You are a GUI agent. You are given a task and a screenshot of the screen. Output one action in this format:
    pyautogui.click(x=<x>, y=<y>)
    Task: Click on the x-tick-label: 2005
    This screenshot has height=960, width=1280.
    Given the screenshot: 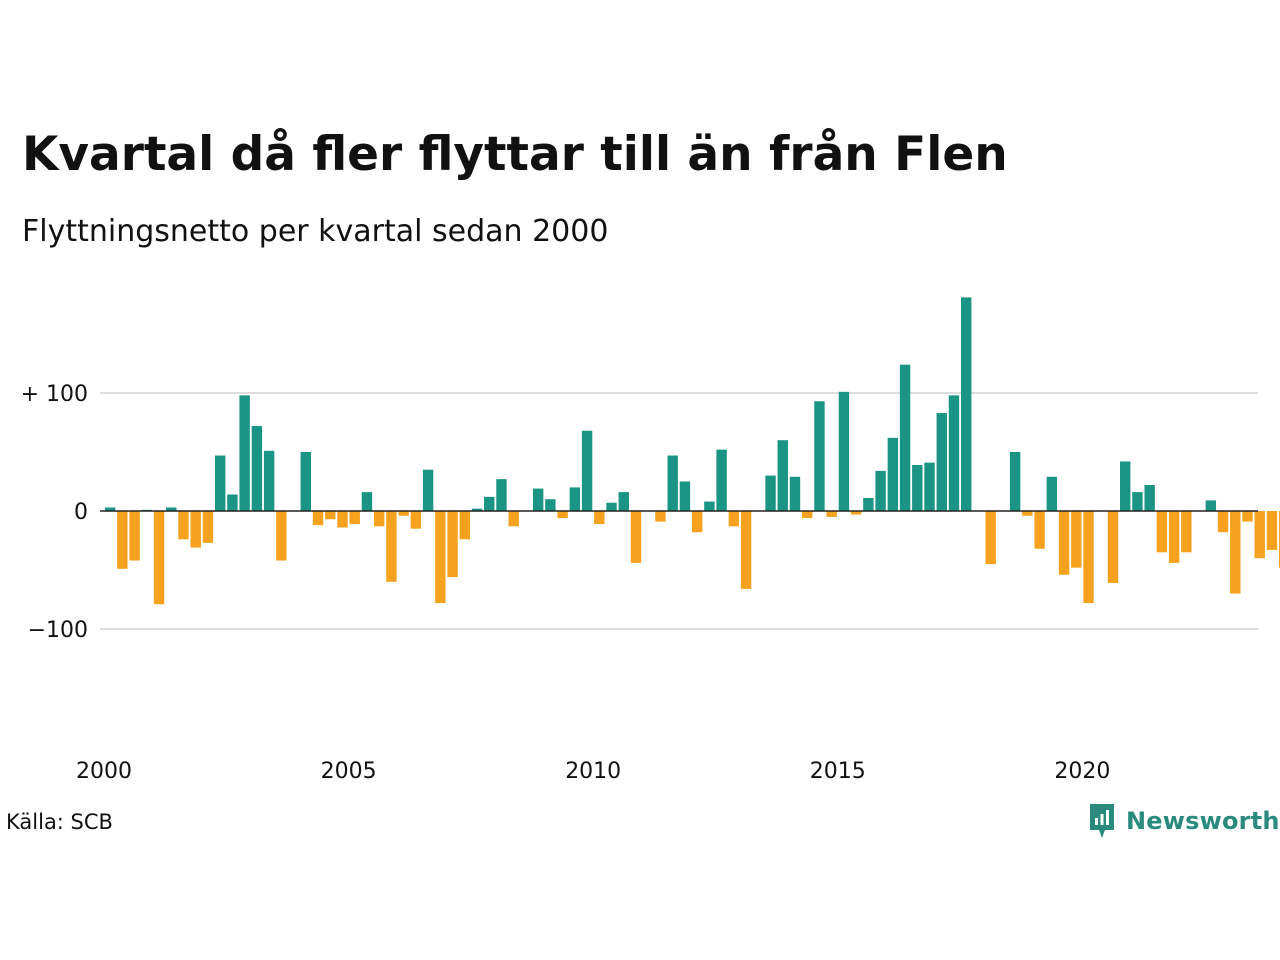 What is the action you would take?
    pyautogui.click(x=349, y=771)
    